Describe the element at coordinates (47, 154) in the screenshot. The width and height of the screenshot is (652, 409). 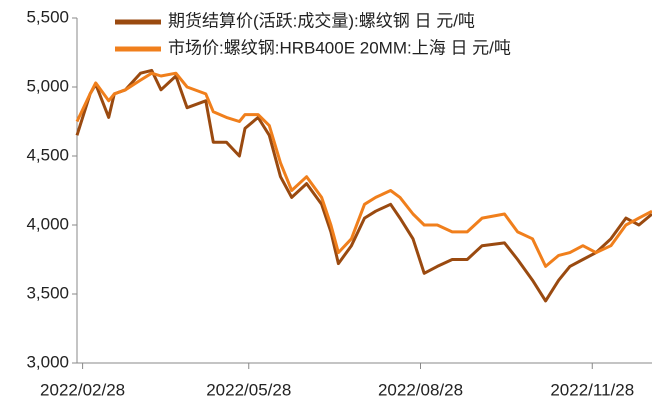
I see `y-tick-label: 4,500` at that location.